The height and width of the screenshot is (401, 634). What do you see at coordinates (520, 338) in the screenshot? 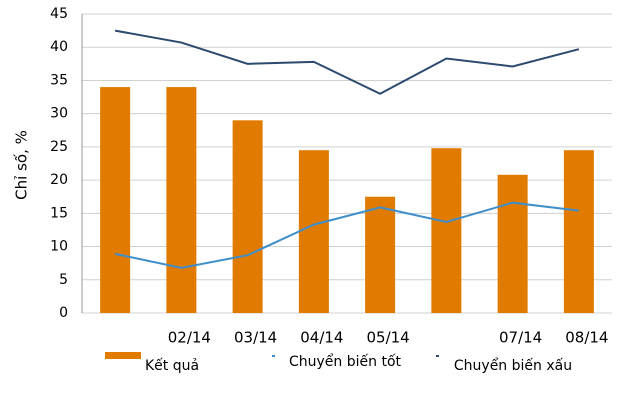
I see `x-tick-label: 07/14` at bounding box center [520, 338].